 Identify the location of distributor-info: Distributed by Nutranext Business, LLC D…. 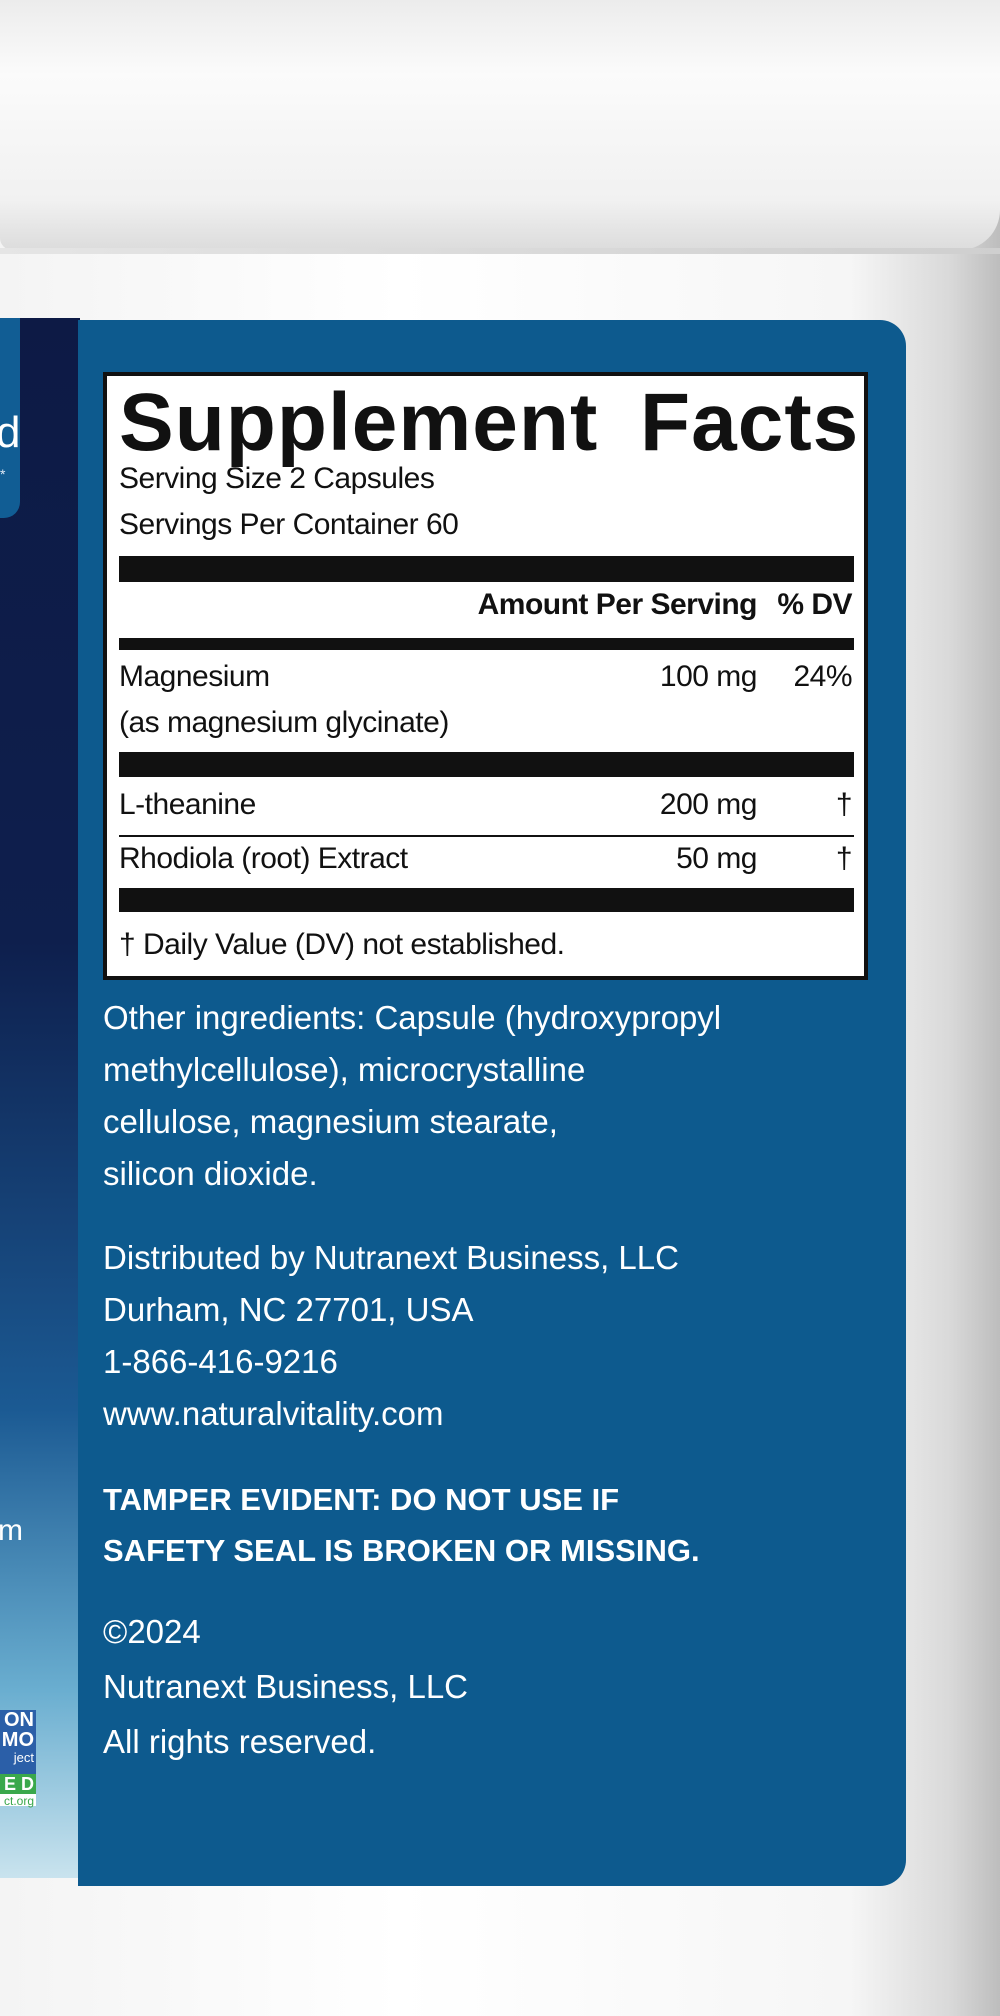
(391, 1336).